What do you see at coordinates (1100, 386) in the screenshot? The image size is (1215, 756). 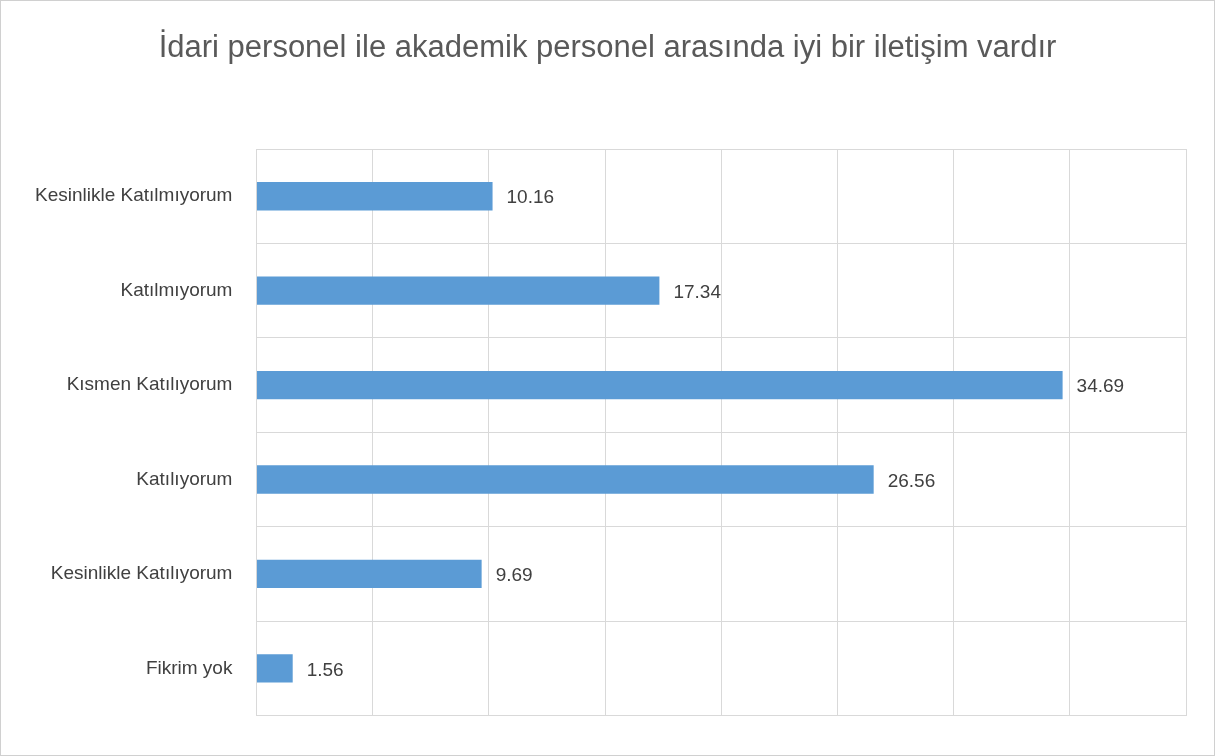 I see `data-label: 34.69` at bounding box center [1100, 386].